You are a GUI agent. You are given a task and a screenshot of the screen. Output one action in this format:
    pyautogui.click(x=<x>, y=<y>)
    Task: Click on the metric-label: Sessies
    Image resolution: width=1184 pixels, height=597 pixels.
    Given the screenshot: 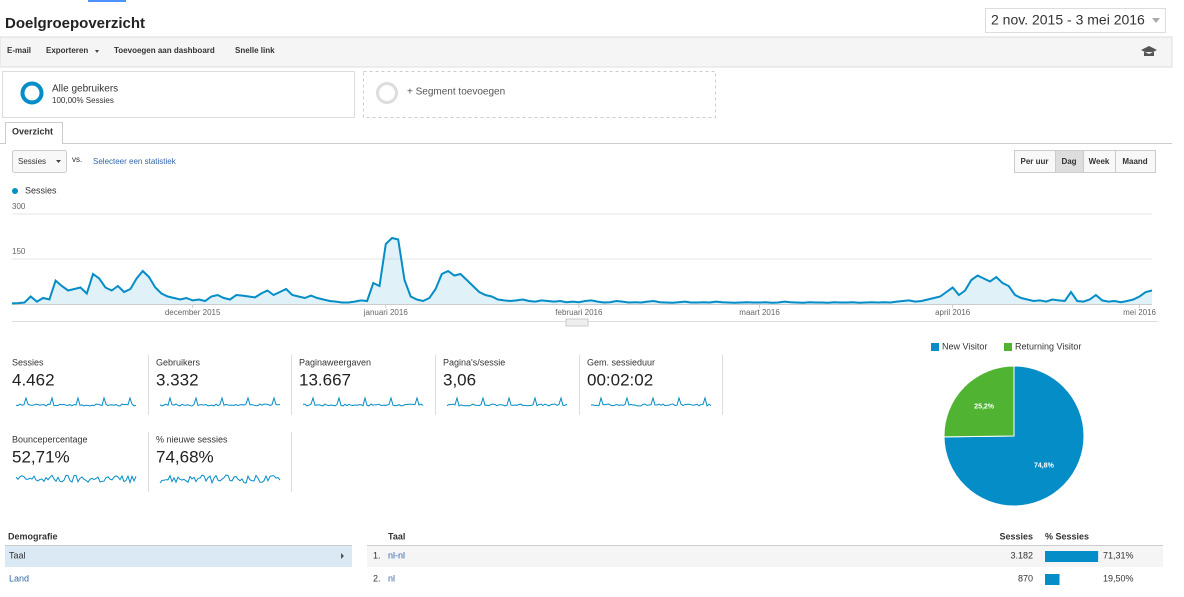 What is the action you would take?
    pyautogui.click(x=28, y=362)
    